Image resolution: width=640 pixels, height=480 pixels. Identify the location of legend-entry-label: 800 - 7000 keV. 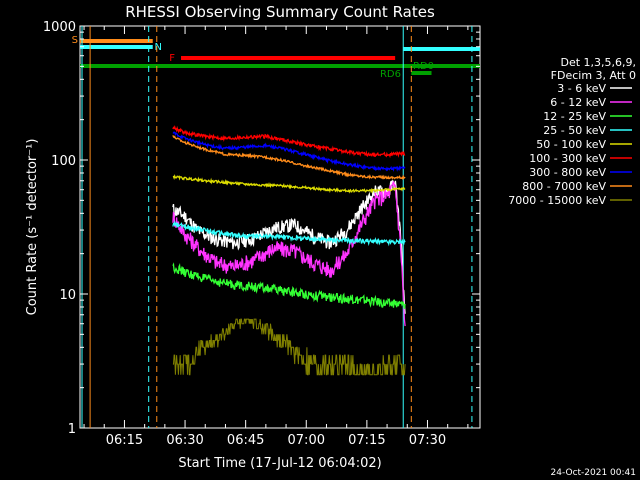
(564, 186).